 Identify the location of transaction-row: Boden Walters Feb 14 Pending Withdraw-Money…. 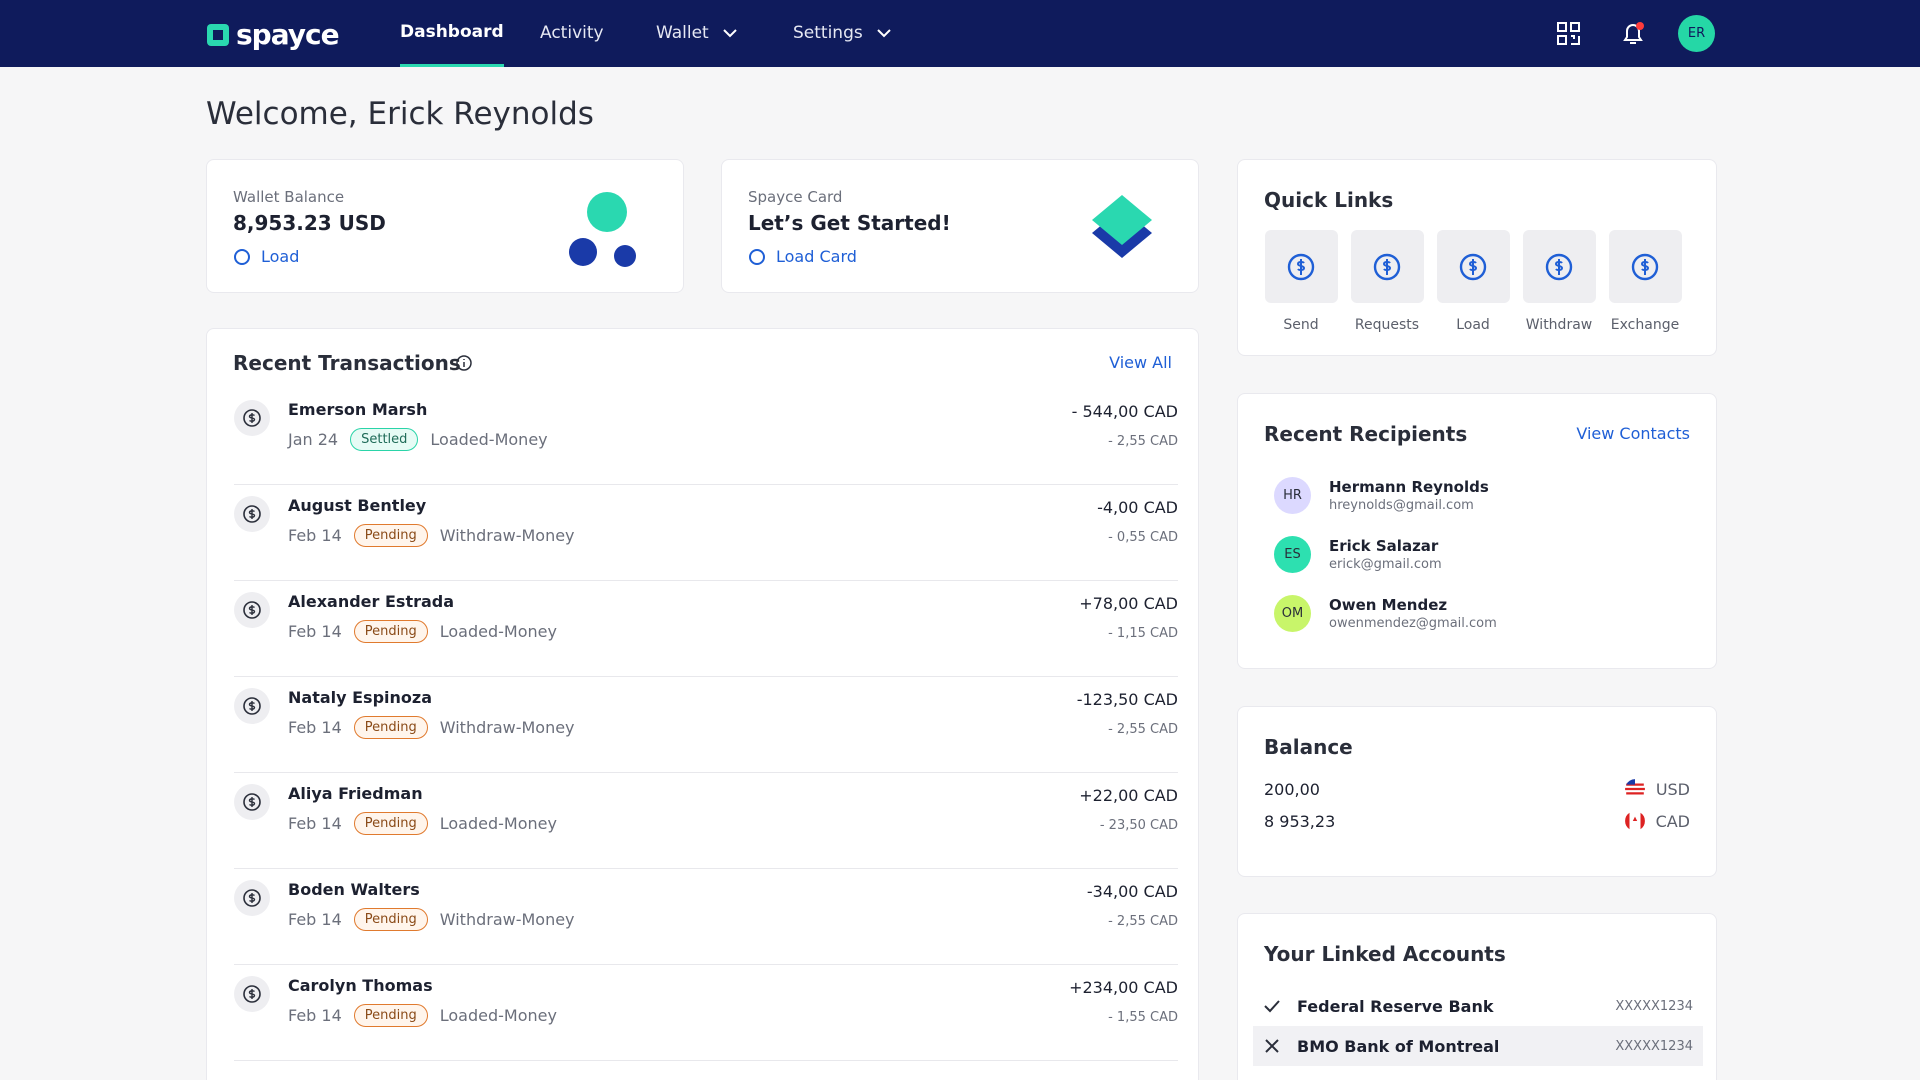
(706, 916).